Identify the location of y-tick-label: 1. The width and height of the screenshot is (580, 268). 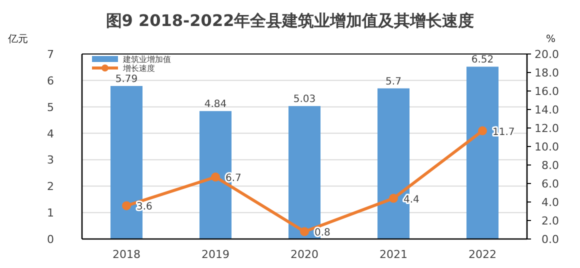
(50, 213).